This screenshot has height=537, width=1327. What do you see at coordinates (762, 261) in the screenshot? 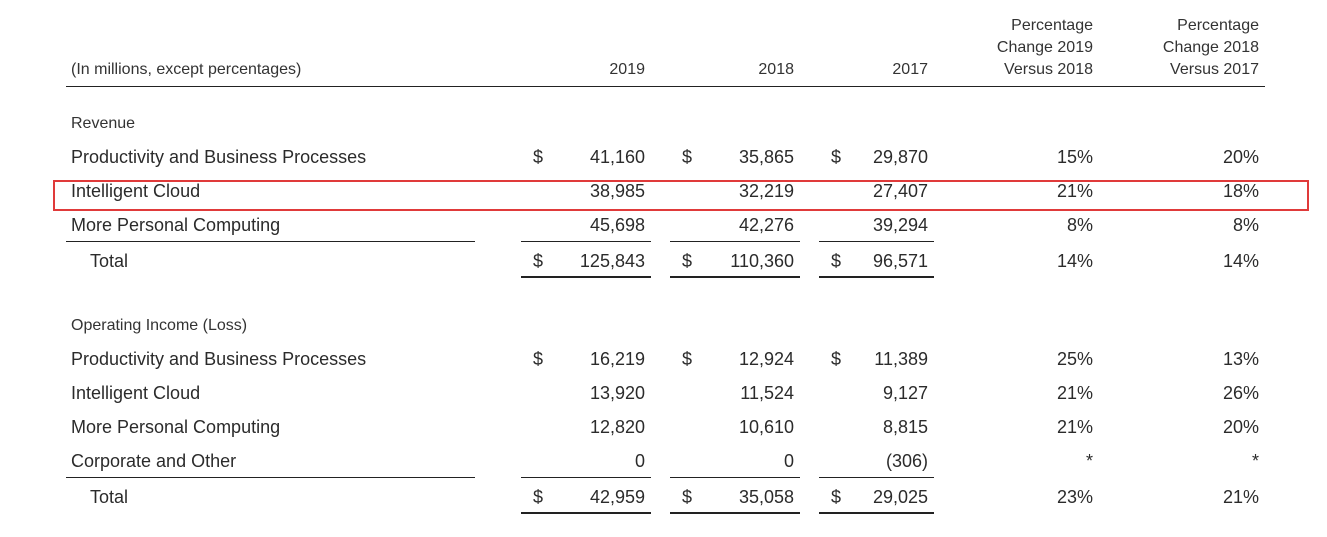
I see `value-2018: 110,360` at bounding box center [762, 261].